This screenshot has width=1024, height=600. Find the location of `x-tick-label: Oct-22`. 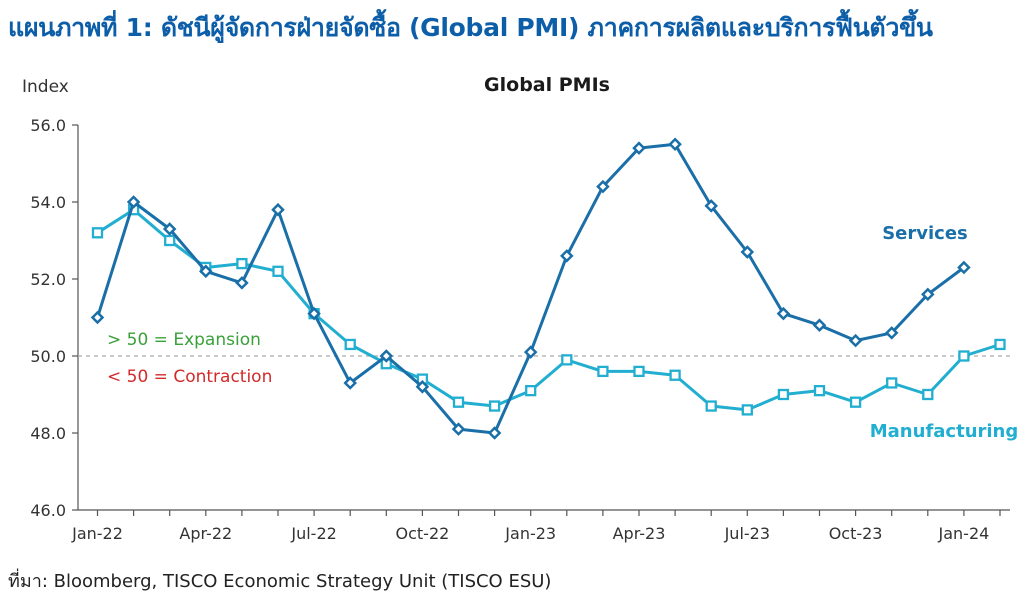

x-tick-label: Oct-22 is located at coordinates (423, 533).